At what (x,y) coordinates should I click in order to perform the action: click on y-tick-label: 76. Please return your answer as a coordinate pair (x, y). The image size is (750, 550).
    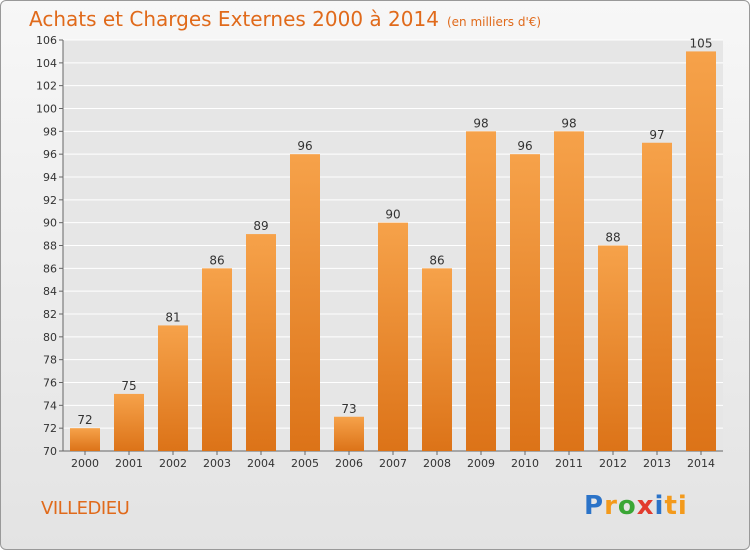
    Looking at the image, I should click on (50, 383).